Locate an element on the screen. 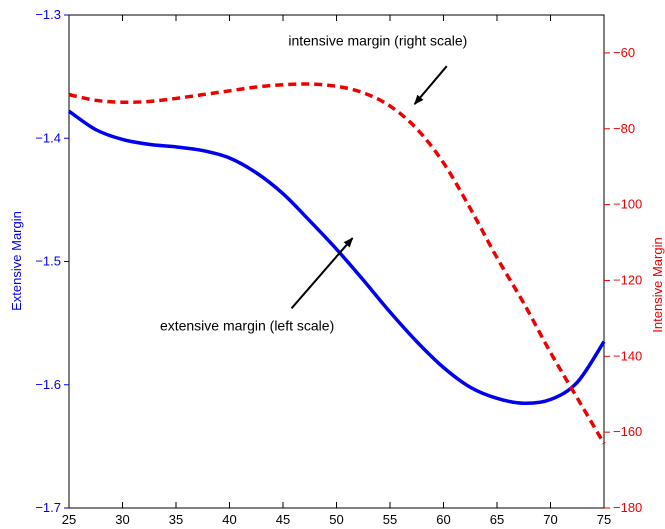 Image resolution: width=665 pixels, height=529 pixels. left-tick-label: −1.7 is located at coordinates (48, 507).